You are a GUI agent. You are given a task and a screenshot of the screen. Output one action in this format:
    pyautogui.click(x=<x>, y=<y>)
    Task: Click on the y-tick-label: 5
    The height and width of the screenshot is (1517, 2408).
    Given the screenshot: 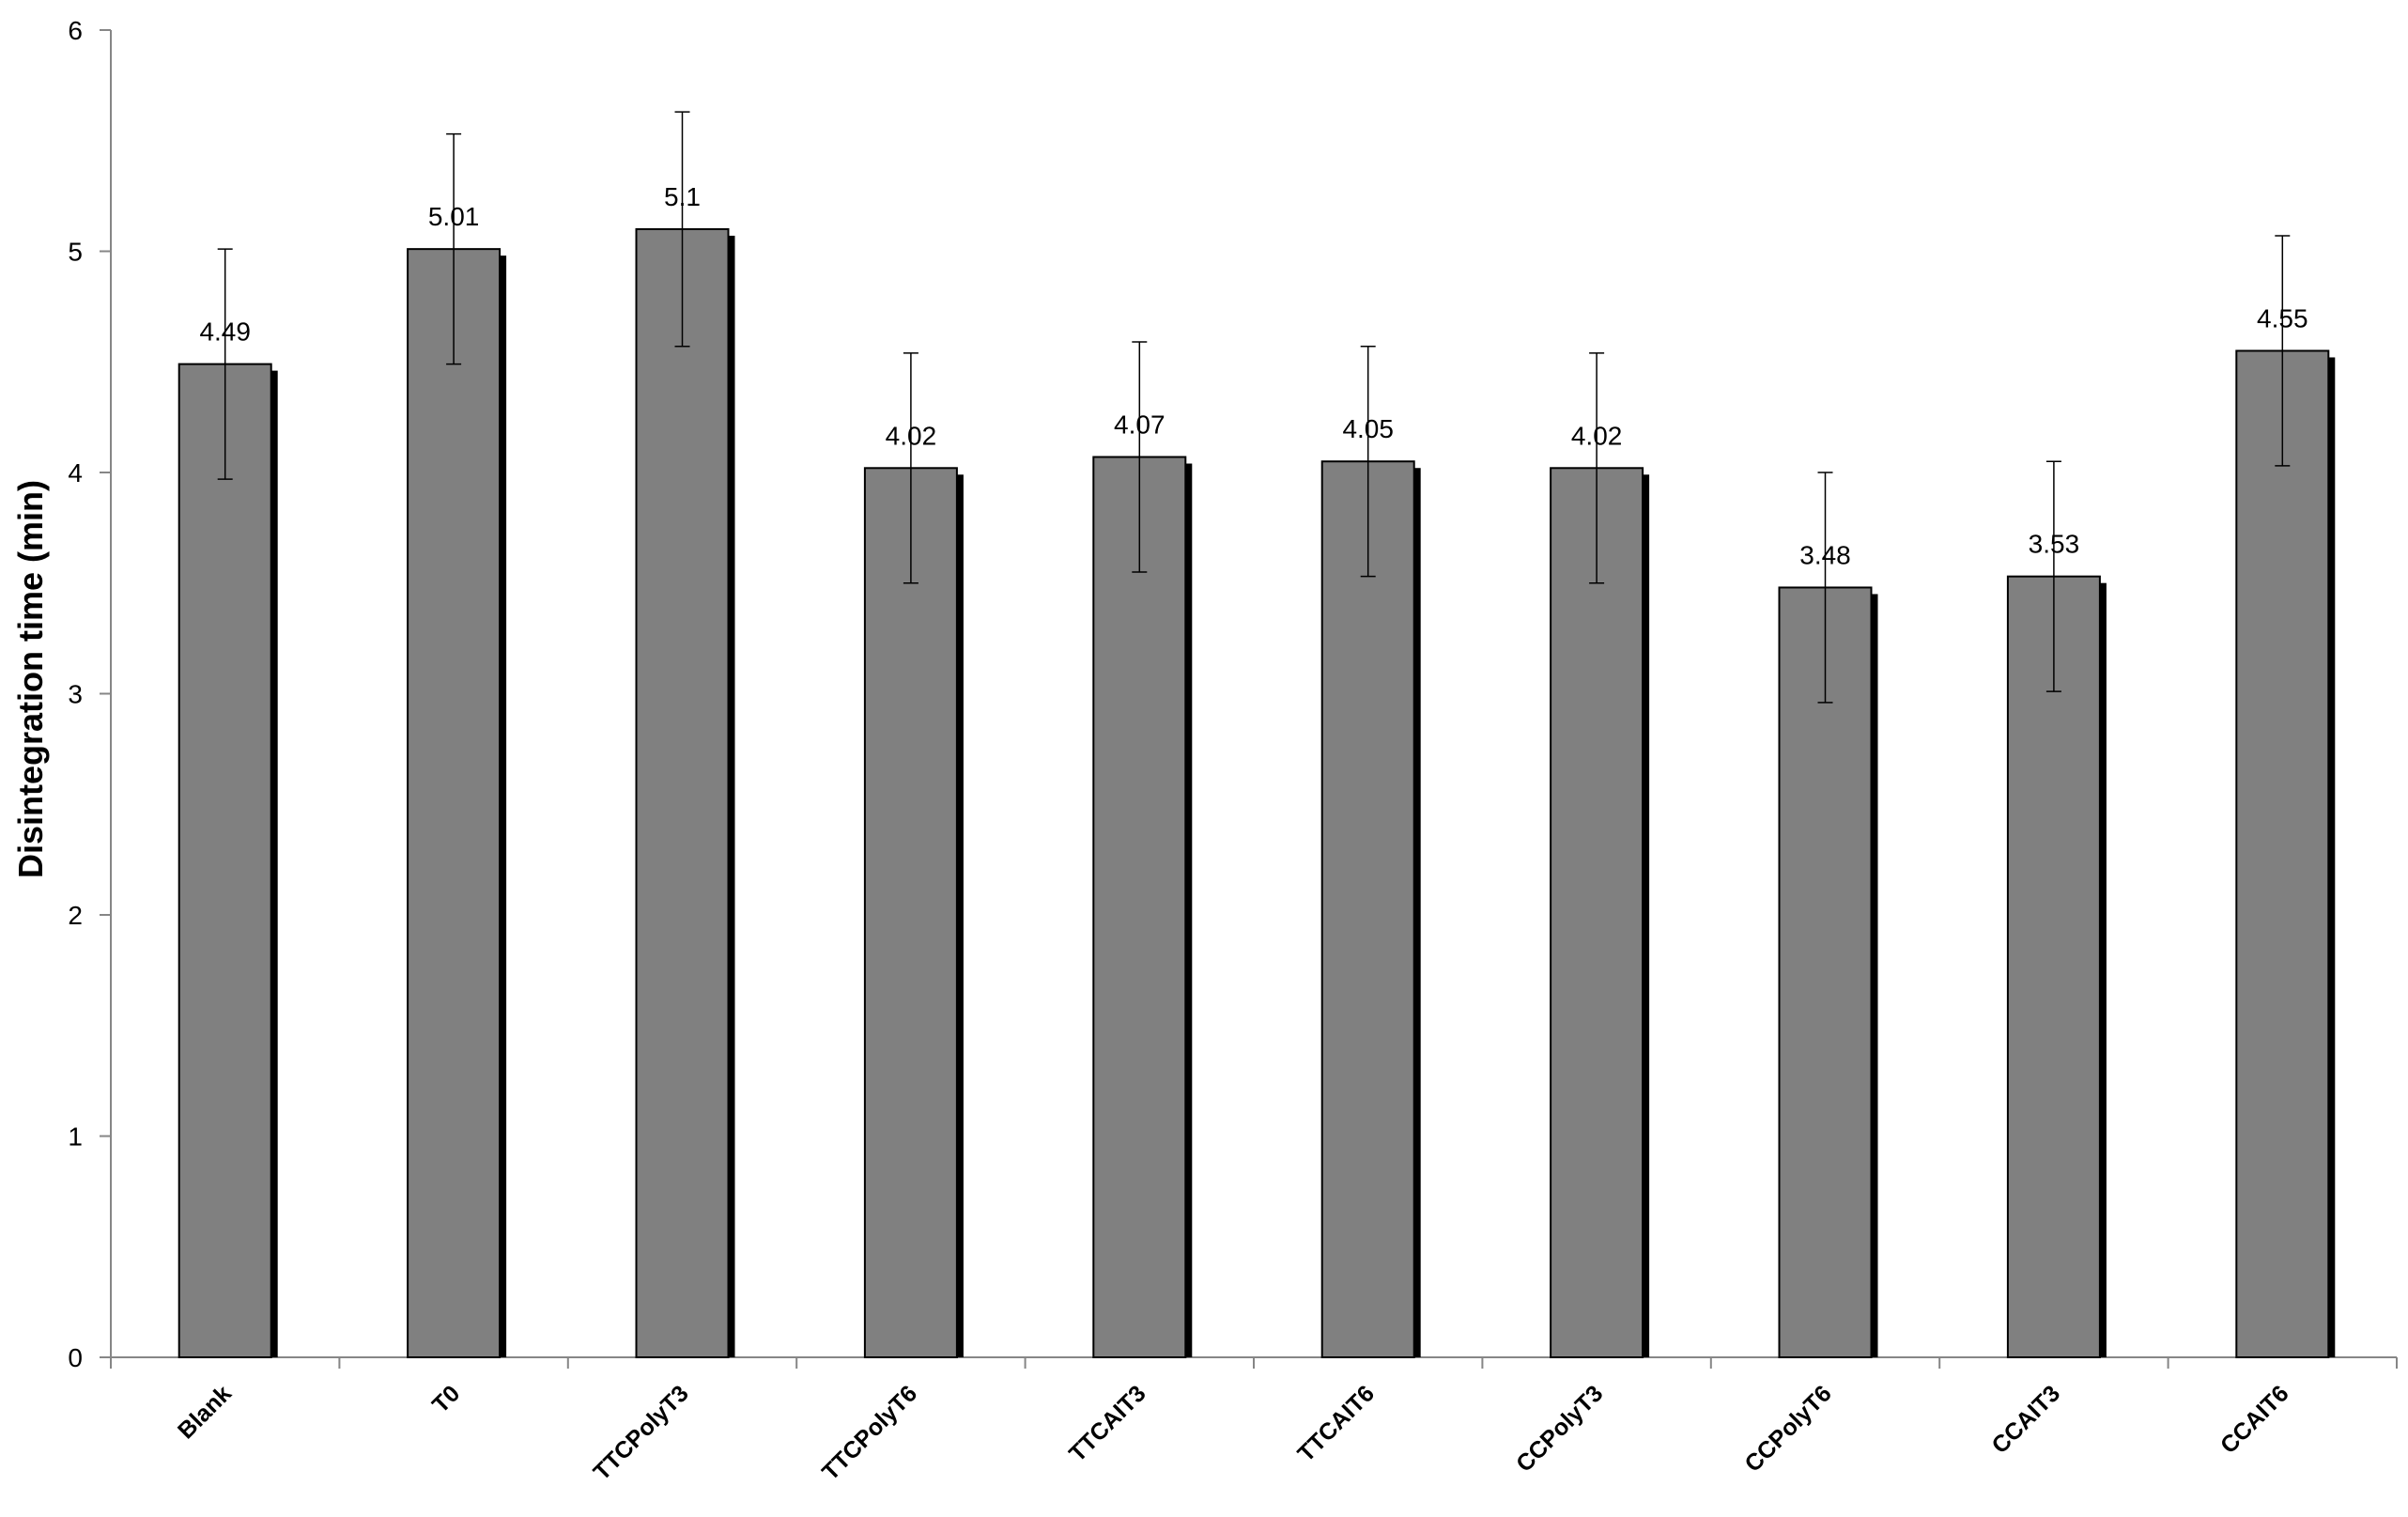 What is the action you would take?
    pyautogui.click(x=75, y=252)
    